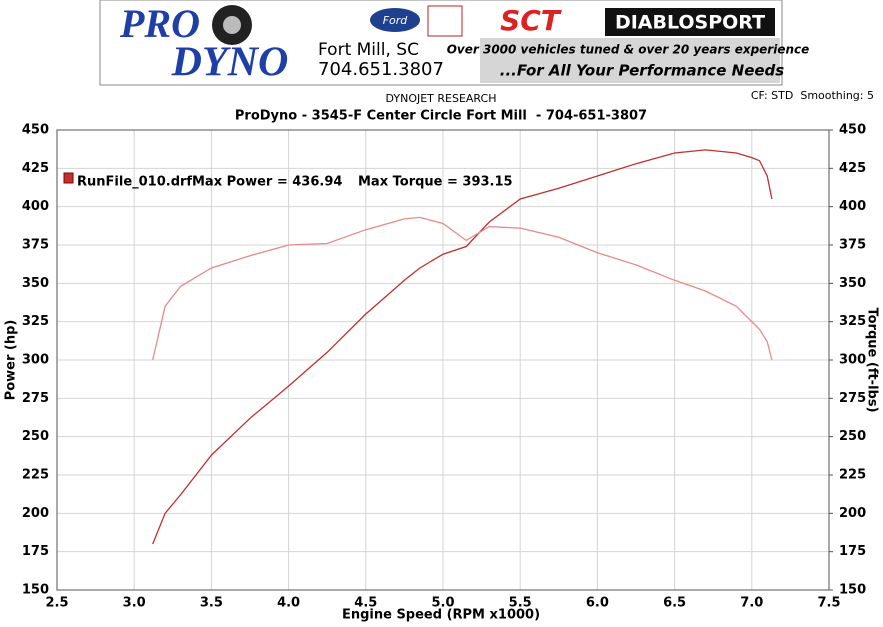 The image size is (883, 627). What do you see at coordinates (852, 130) in the screenshot?
I see `y2-tick-label: 450` at bounding box center [852, 130].